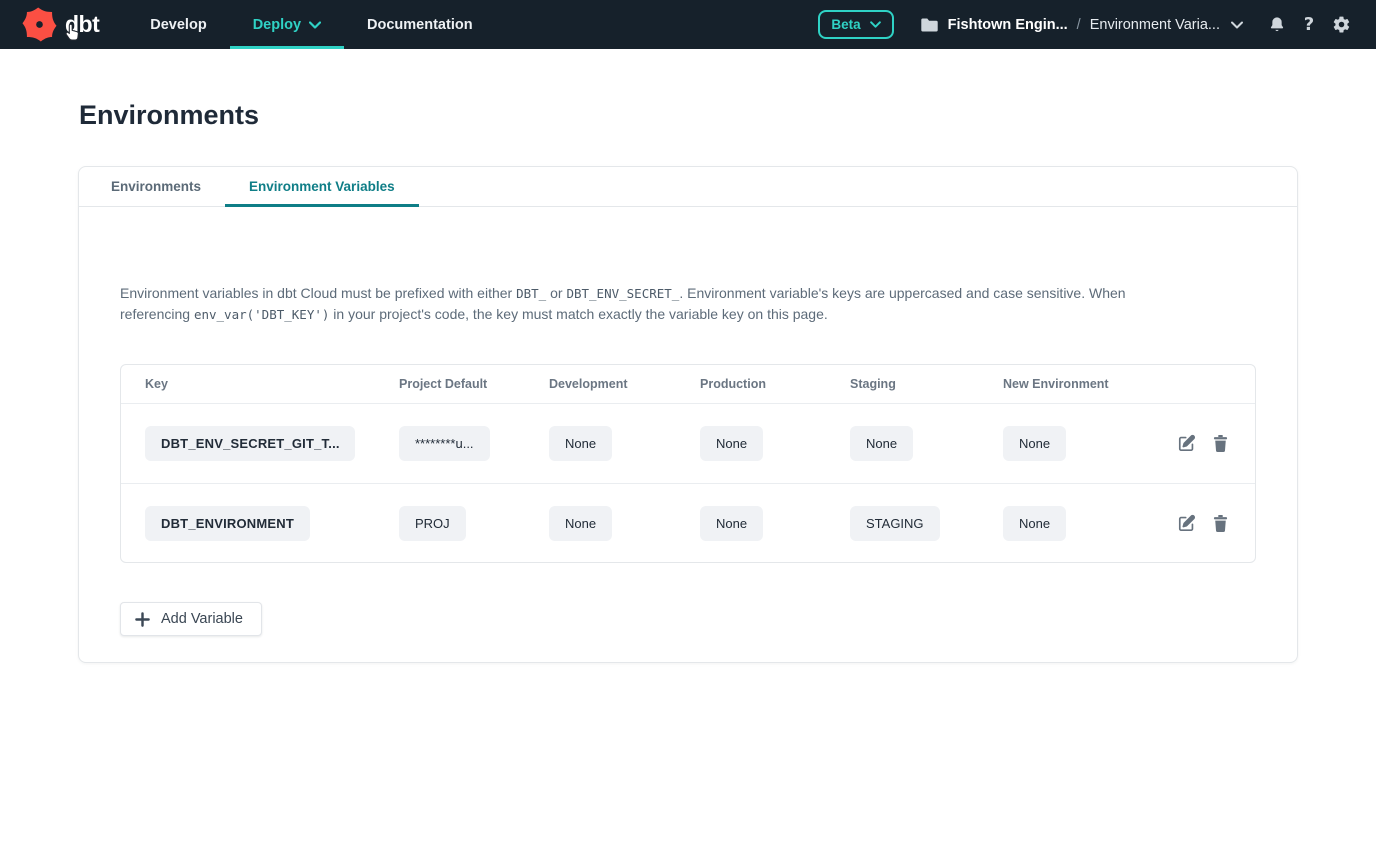  What do you see at coordinates (156, 384) in the screenshot?
I see `column-header-key: Key` at bounding box center [156, 384].